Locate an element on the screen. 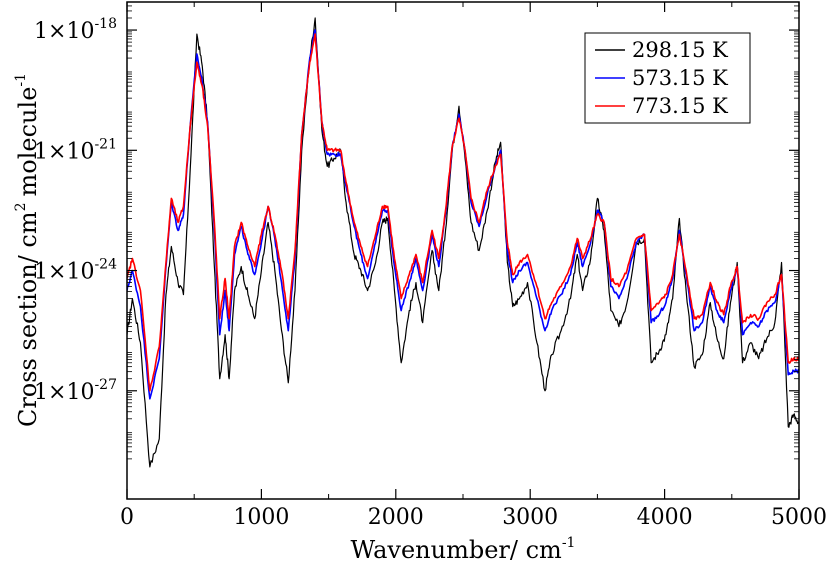 The height and width of the screenshot is (566, 830). x-axis-label-sup: -1 is located at coordinates (569, 543).